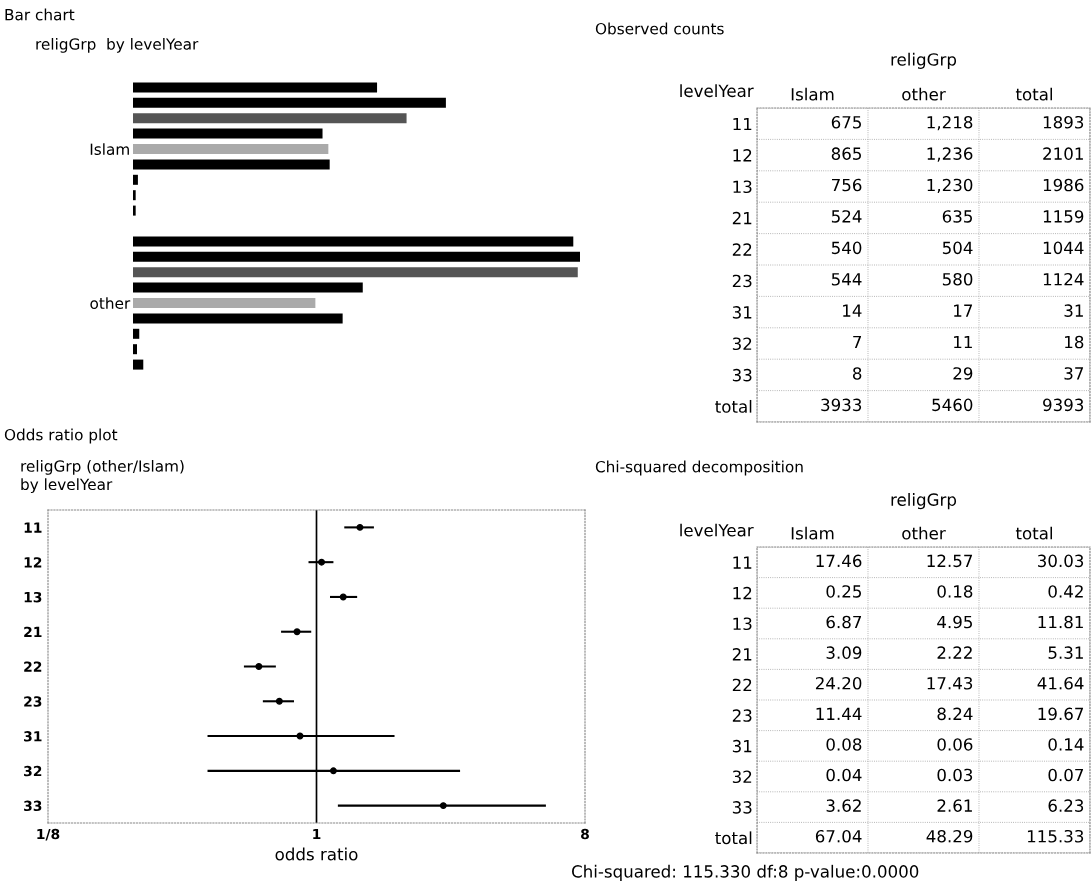 The height and width of the screenshot is (885, 1092). Describe the element at coordinates (839, 561) in the screenshot. I see `text: 17.46` at that location.